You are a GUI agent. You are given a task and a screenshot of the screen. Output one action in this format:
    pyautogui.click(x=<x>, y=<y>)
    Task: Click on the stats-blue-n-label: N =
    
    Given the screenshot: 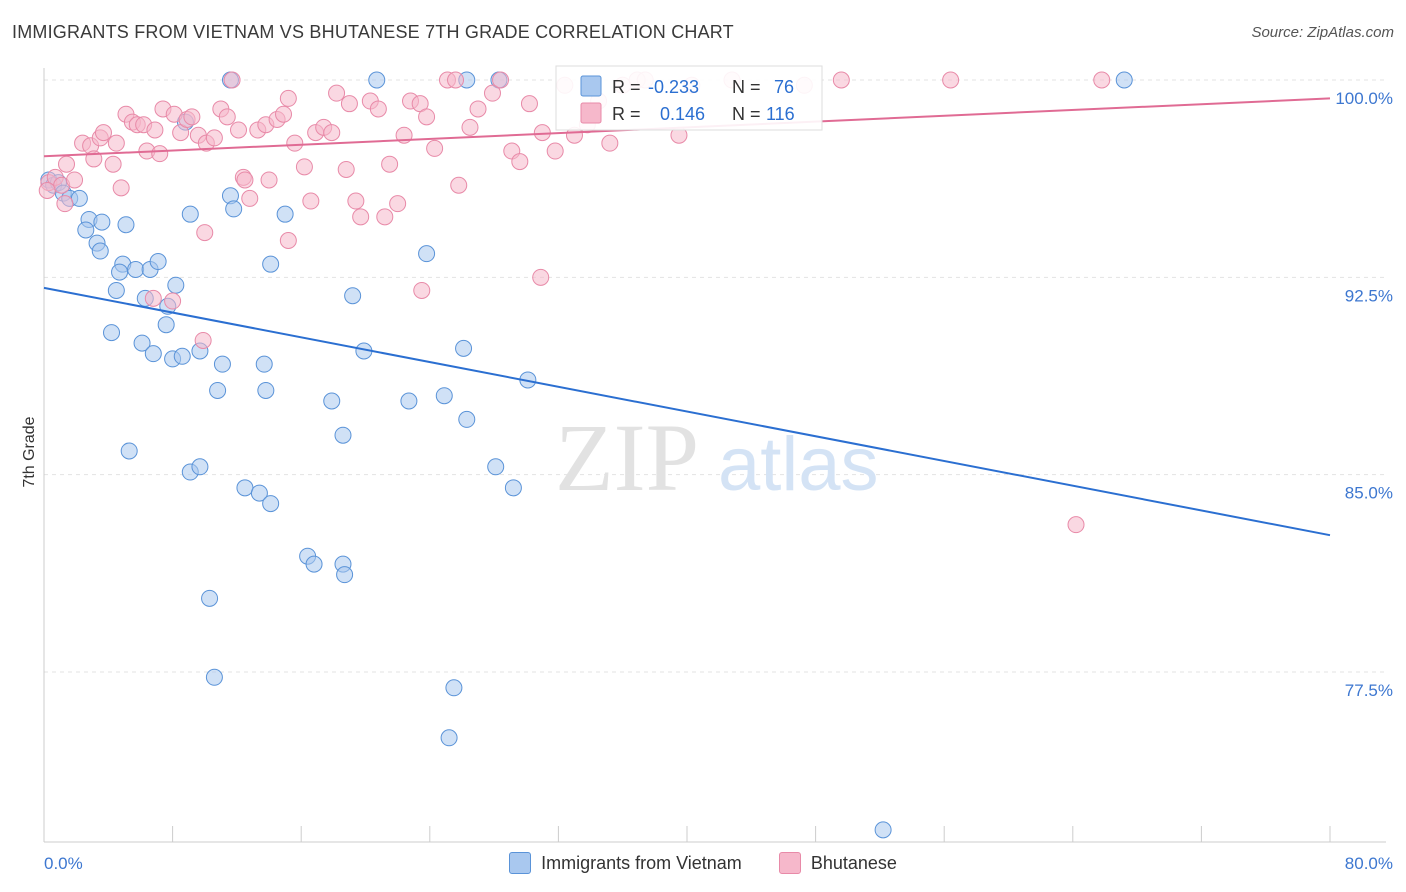 What is the action you would take?
    pyautogui.click(x=746, y=87)
    